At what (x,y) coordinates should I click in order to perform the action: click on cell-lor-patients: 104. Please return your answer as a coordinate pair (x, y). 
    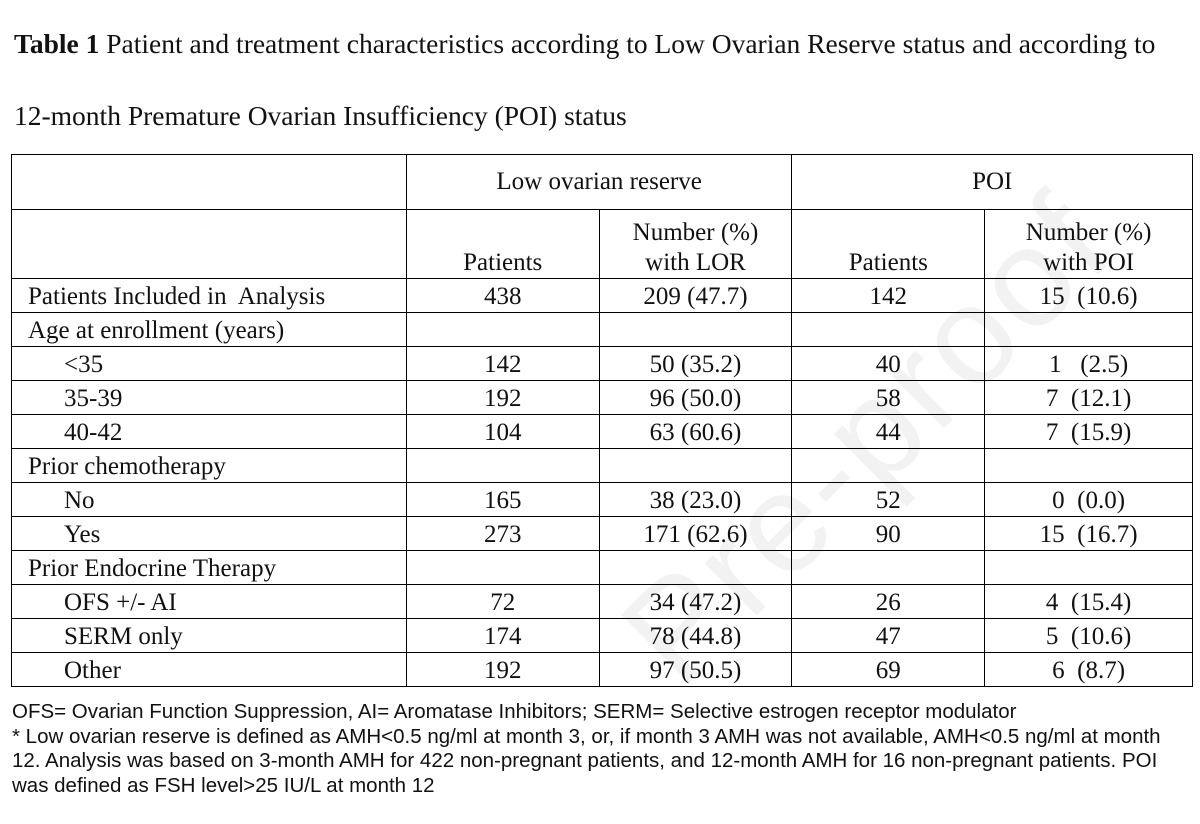
    Looking at the image, I should click on (502, 431).